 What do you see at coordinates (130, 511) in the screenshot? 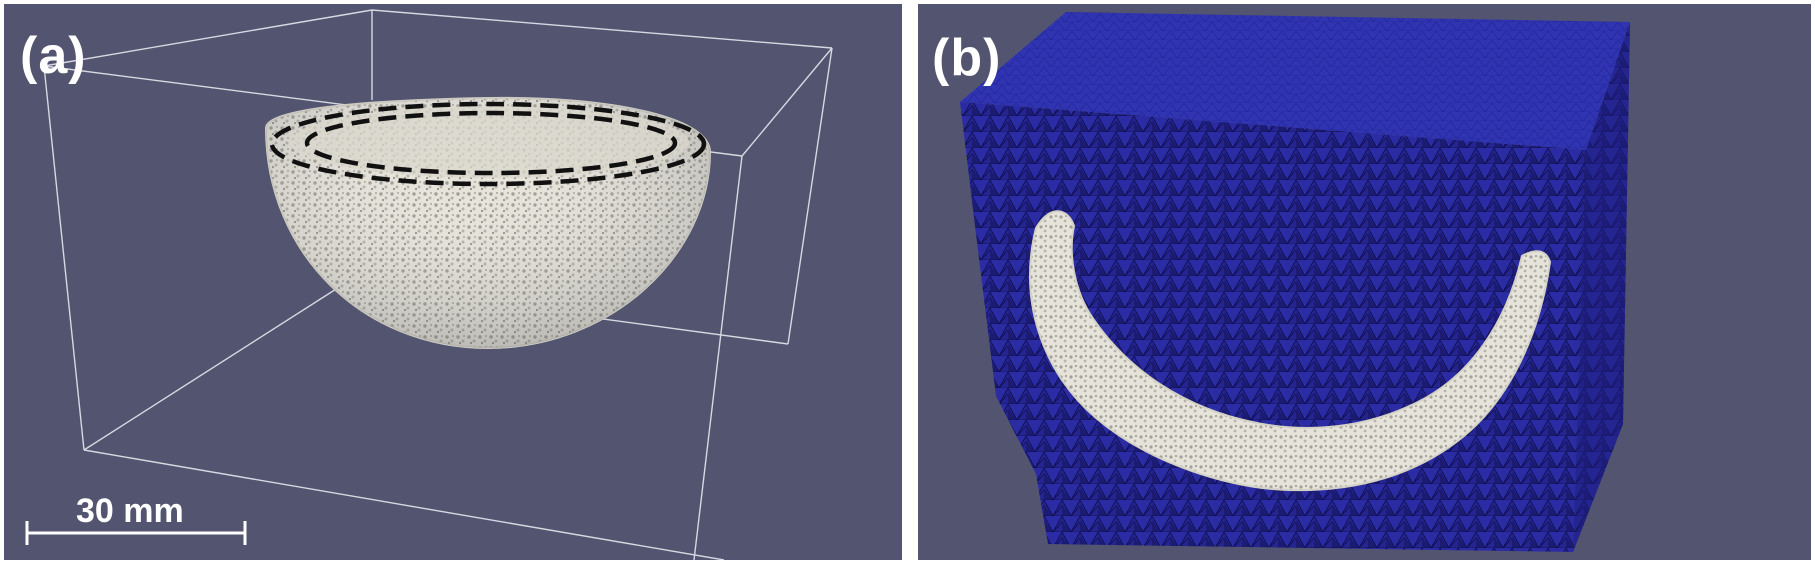
I see `scale-bar-label: 30 mm` at bounding box center [130, 511].